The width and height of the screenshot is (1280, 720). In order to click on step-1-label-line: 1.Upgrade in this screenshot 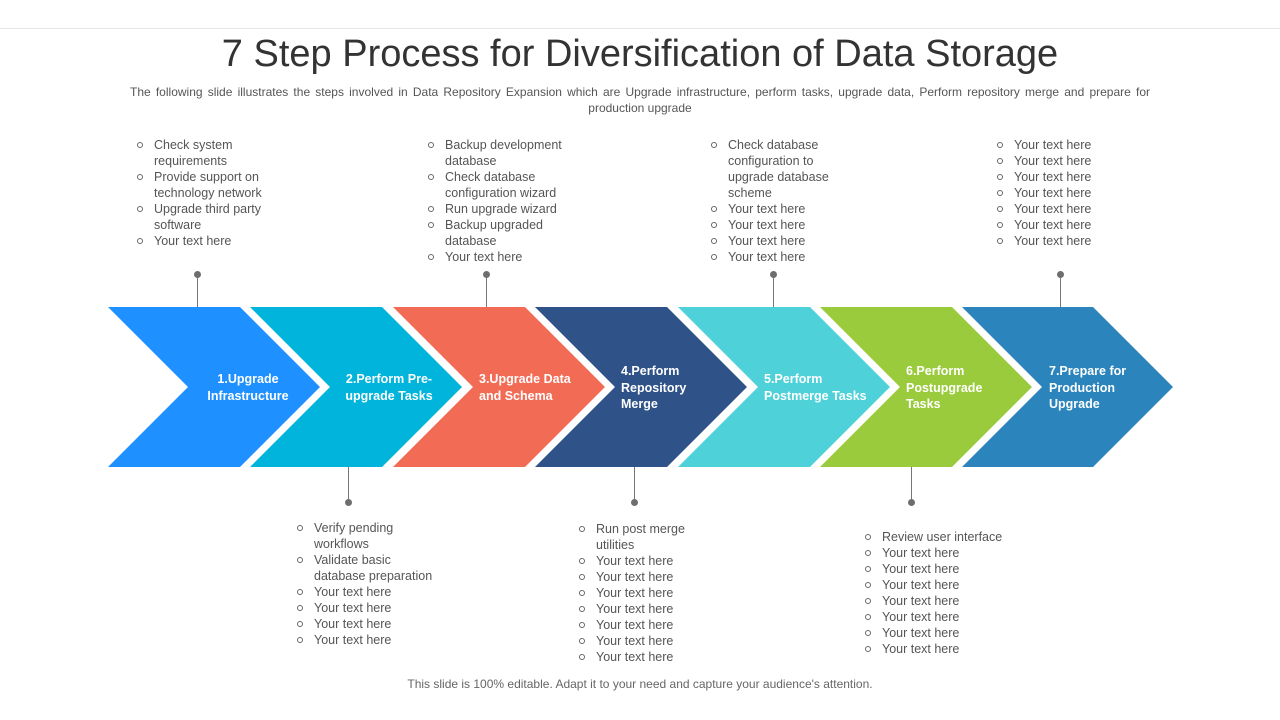, I will do `click(248, 379)`.